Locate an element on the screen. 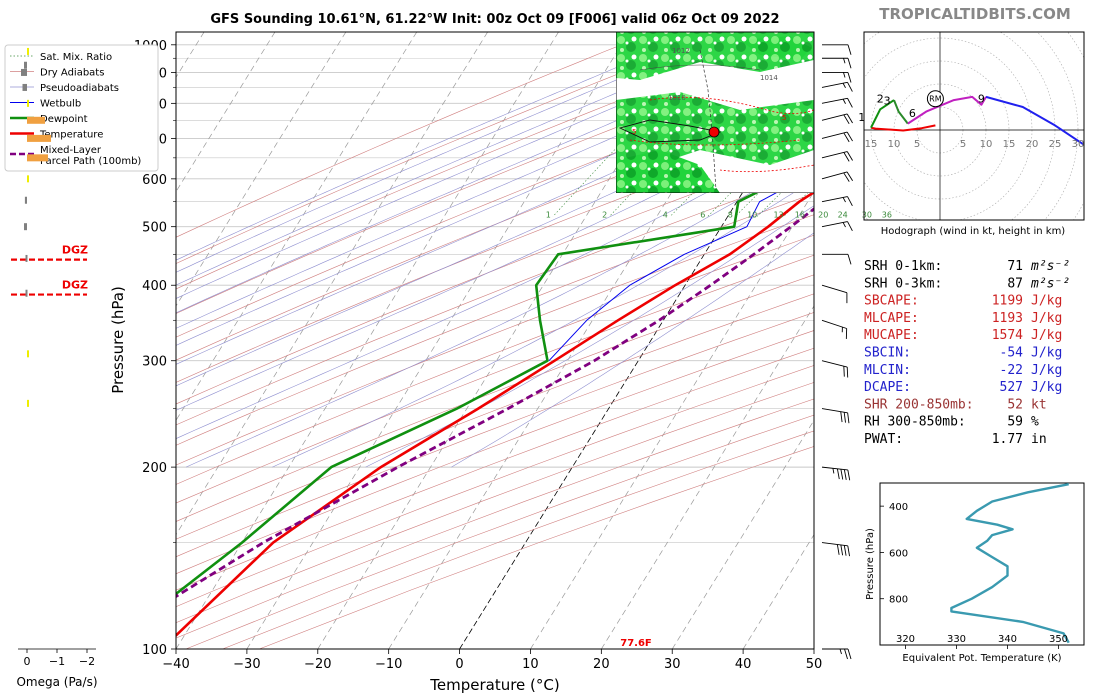 The image size is (1100, 700). watermark: TROPICALTIDBITS.COM is located at coordinates (975, 14).